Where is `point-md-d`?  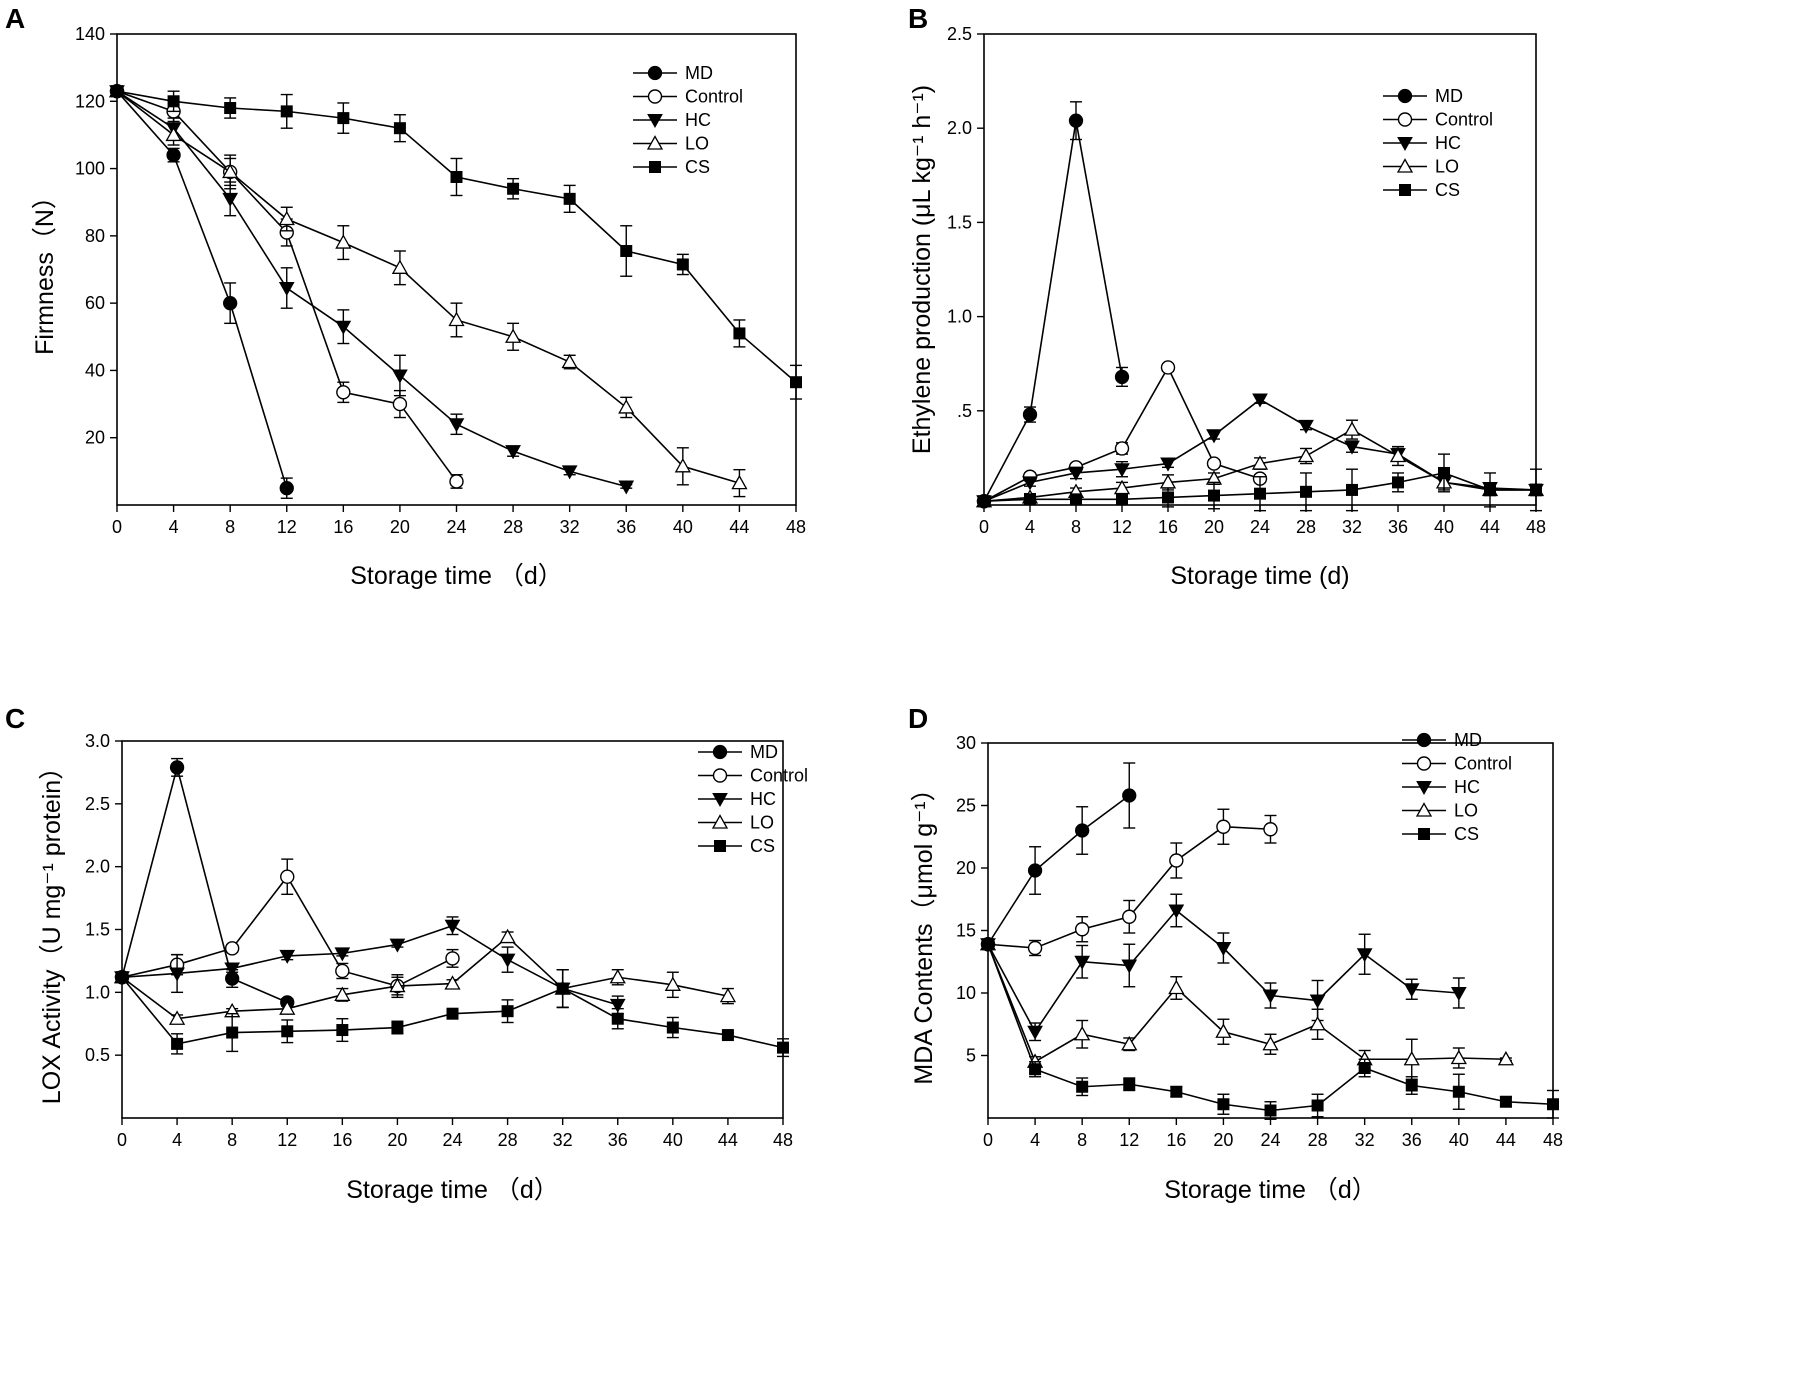 point-md-d is located at coordinates (1082, 830).